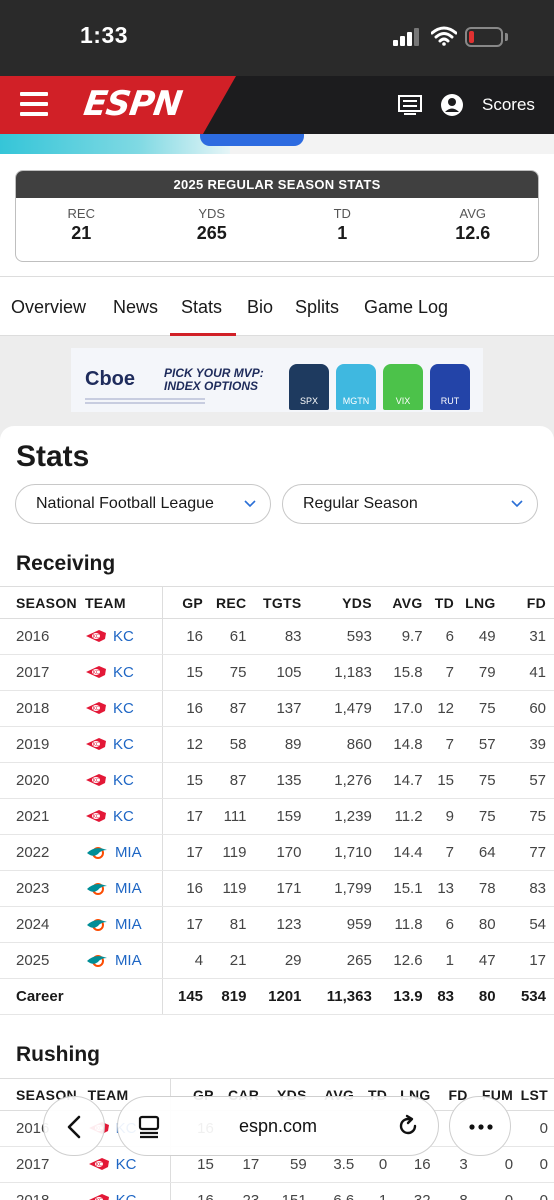 Image resolution: width=554 pixels, height=1200 pixels. I want to click on stat-cell: 12, so click(444, 708).